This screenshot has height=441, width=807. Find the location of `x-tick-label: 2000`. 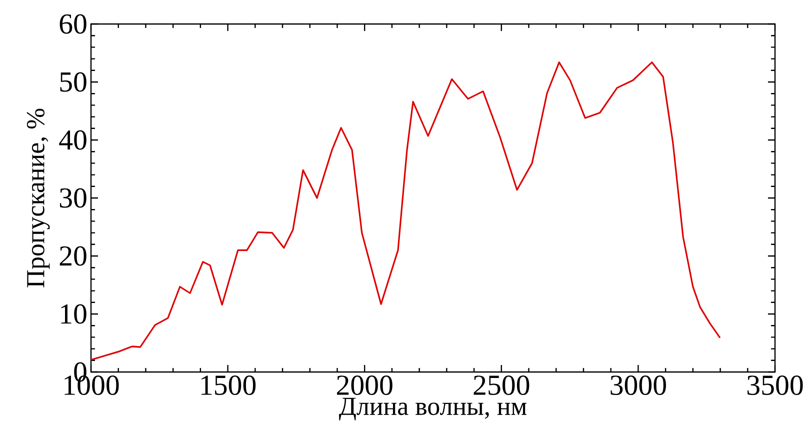

x-tick-label: 2000 is located at coordinates (364, 386).